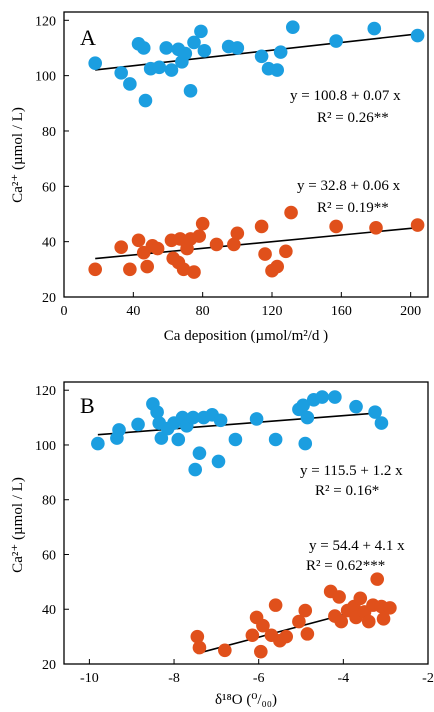  What do you see at coordinates (341, 311) in the screenshot?
I see `panel-a-x-tick-label: 160` at bounding box center [341, 311].